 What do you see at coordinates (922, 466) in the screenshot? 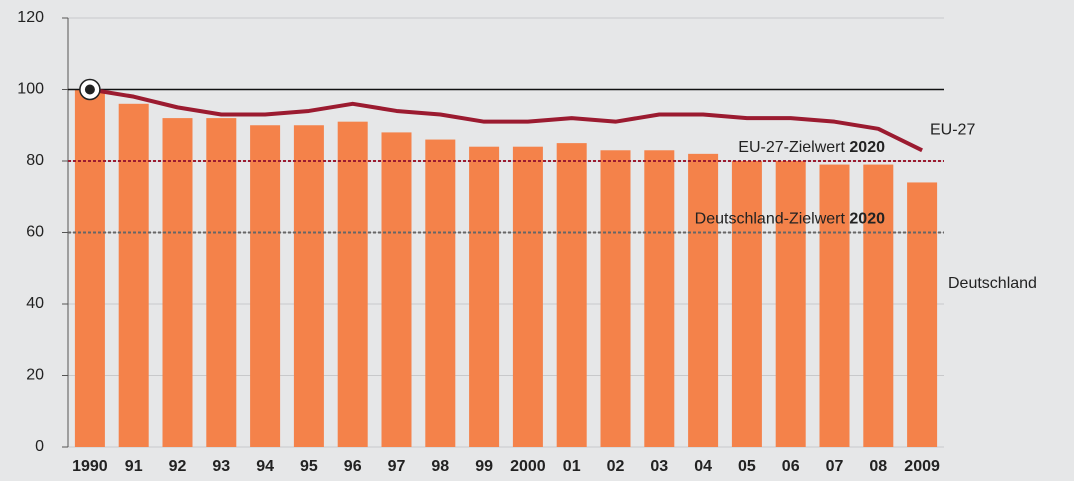
I see `x-tick-label: 2009` at bounding box center [922, 466].